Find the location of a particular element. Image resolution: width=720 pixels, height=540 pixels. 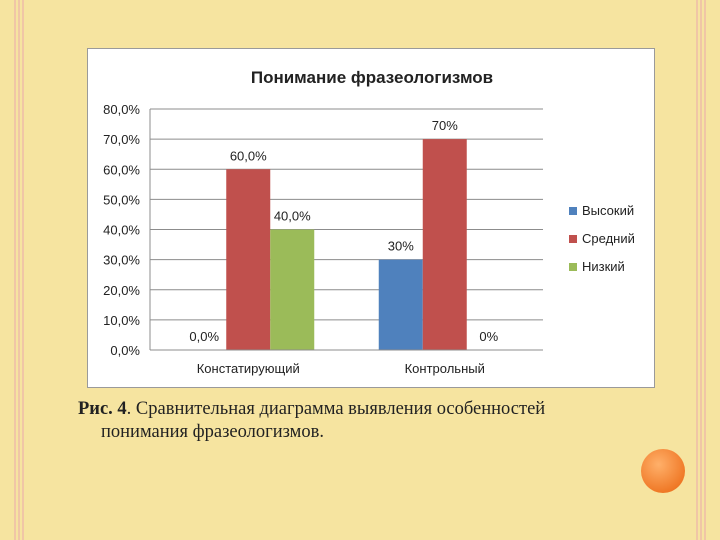

x-tick-label: Контрольный is located at coordinates (445, 368).